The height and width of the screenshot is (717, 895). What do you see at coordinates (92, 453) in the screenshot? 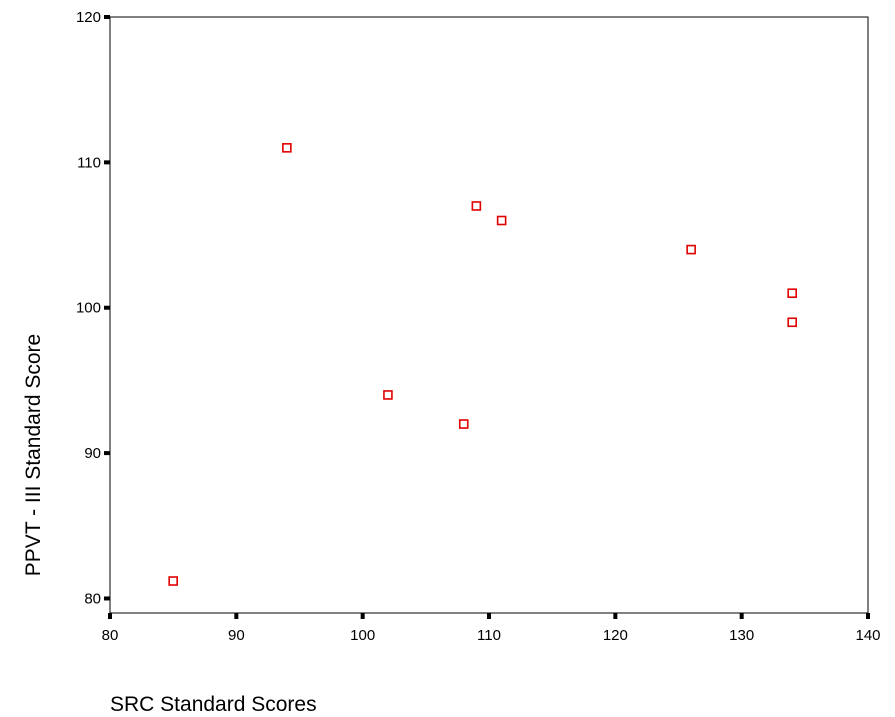
I see `y-tick-label: 90` at bounding box center [92, 453].